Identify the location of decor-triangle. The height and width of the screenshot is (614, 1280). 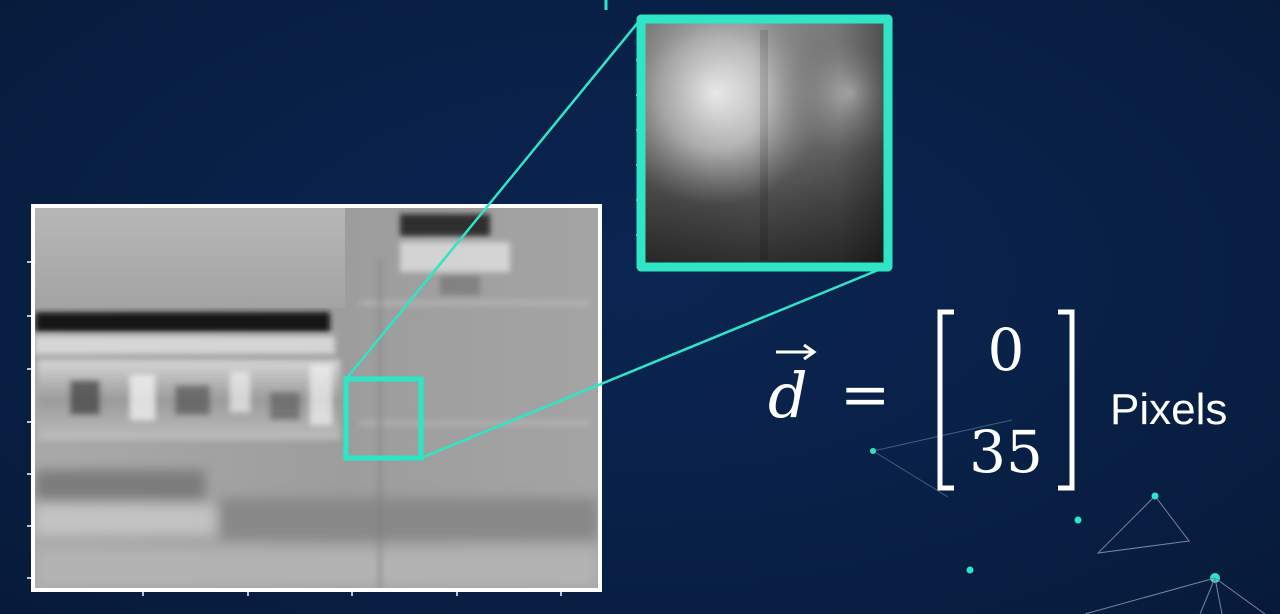
(1143, 524).